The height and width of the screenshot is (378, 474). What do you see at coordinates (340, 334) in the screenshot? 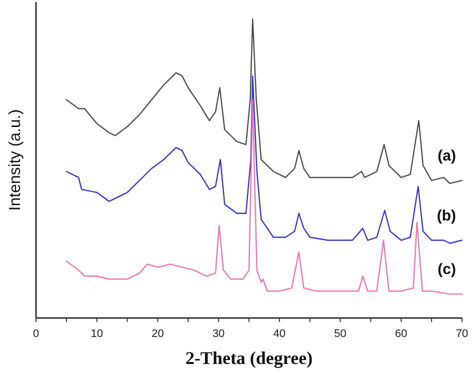
I see `x-tick-label: 50` at bounding box center [340, 334].